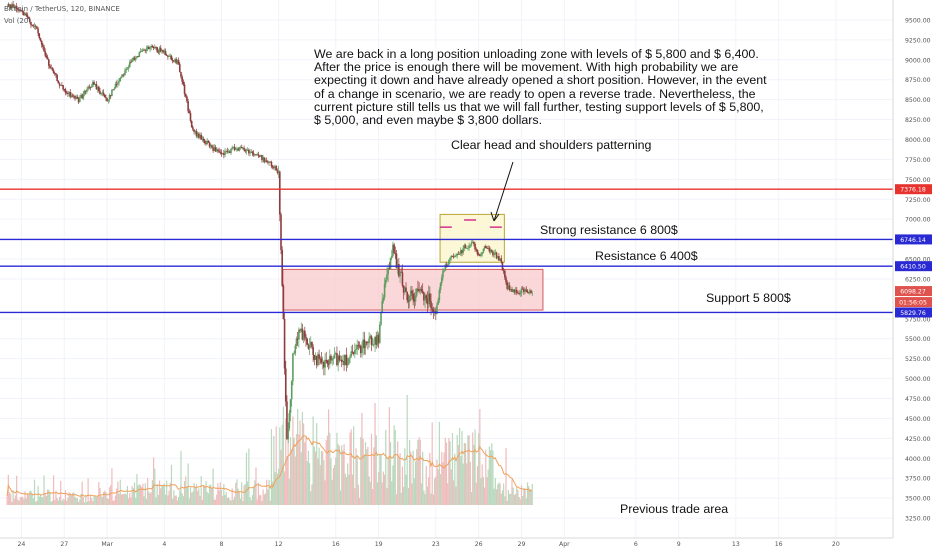 The height and width of the screenshot is (555, 932). What do you see at coordinates (918, 479) in the screenshot?
I see `y-tick-label: 3750.00` at bounding box center [918, 479].